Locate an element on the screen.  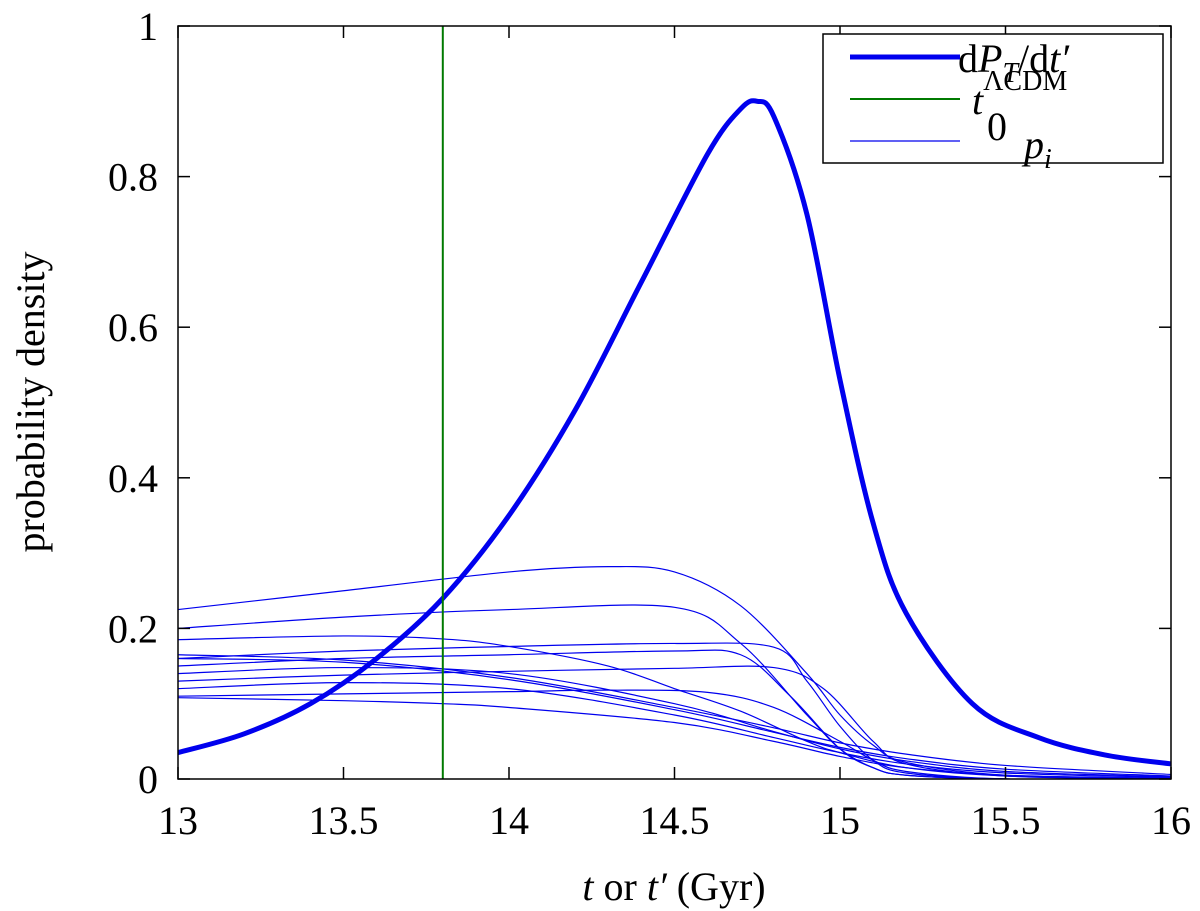
legend-label-pi: pi is located at coordinates (1036, 148).